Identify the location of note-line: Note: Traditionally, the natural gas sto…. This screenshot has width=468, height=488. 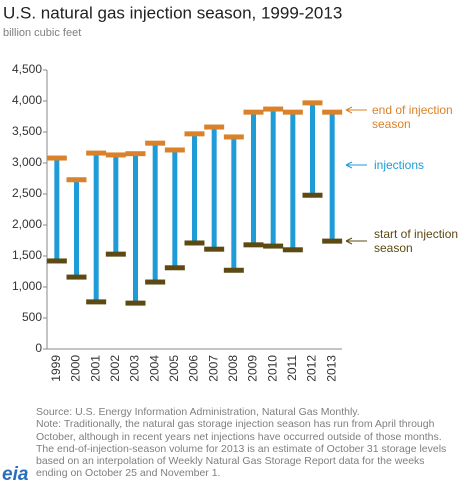
(235, 424).